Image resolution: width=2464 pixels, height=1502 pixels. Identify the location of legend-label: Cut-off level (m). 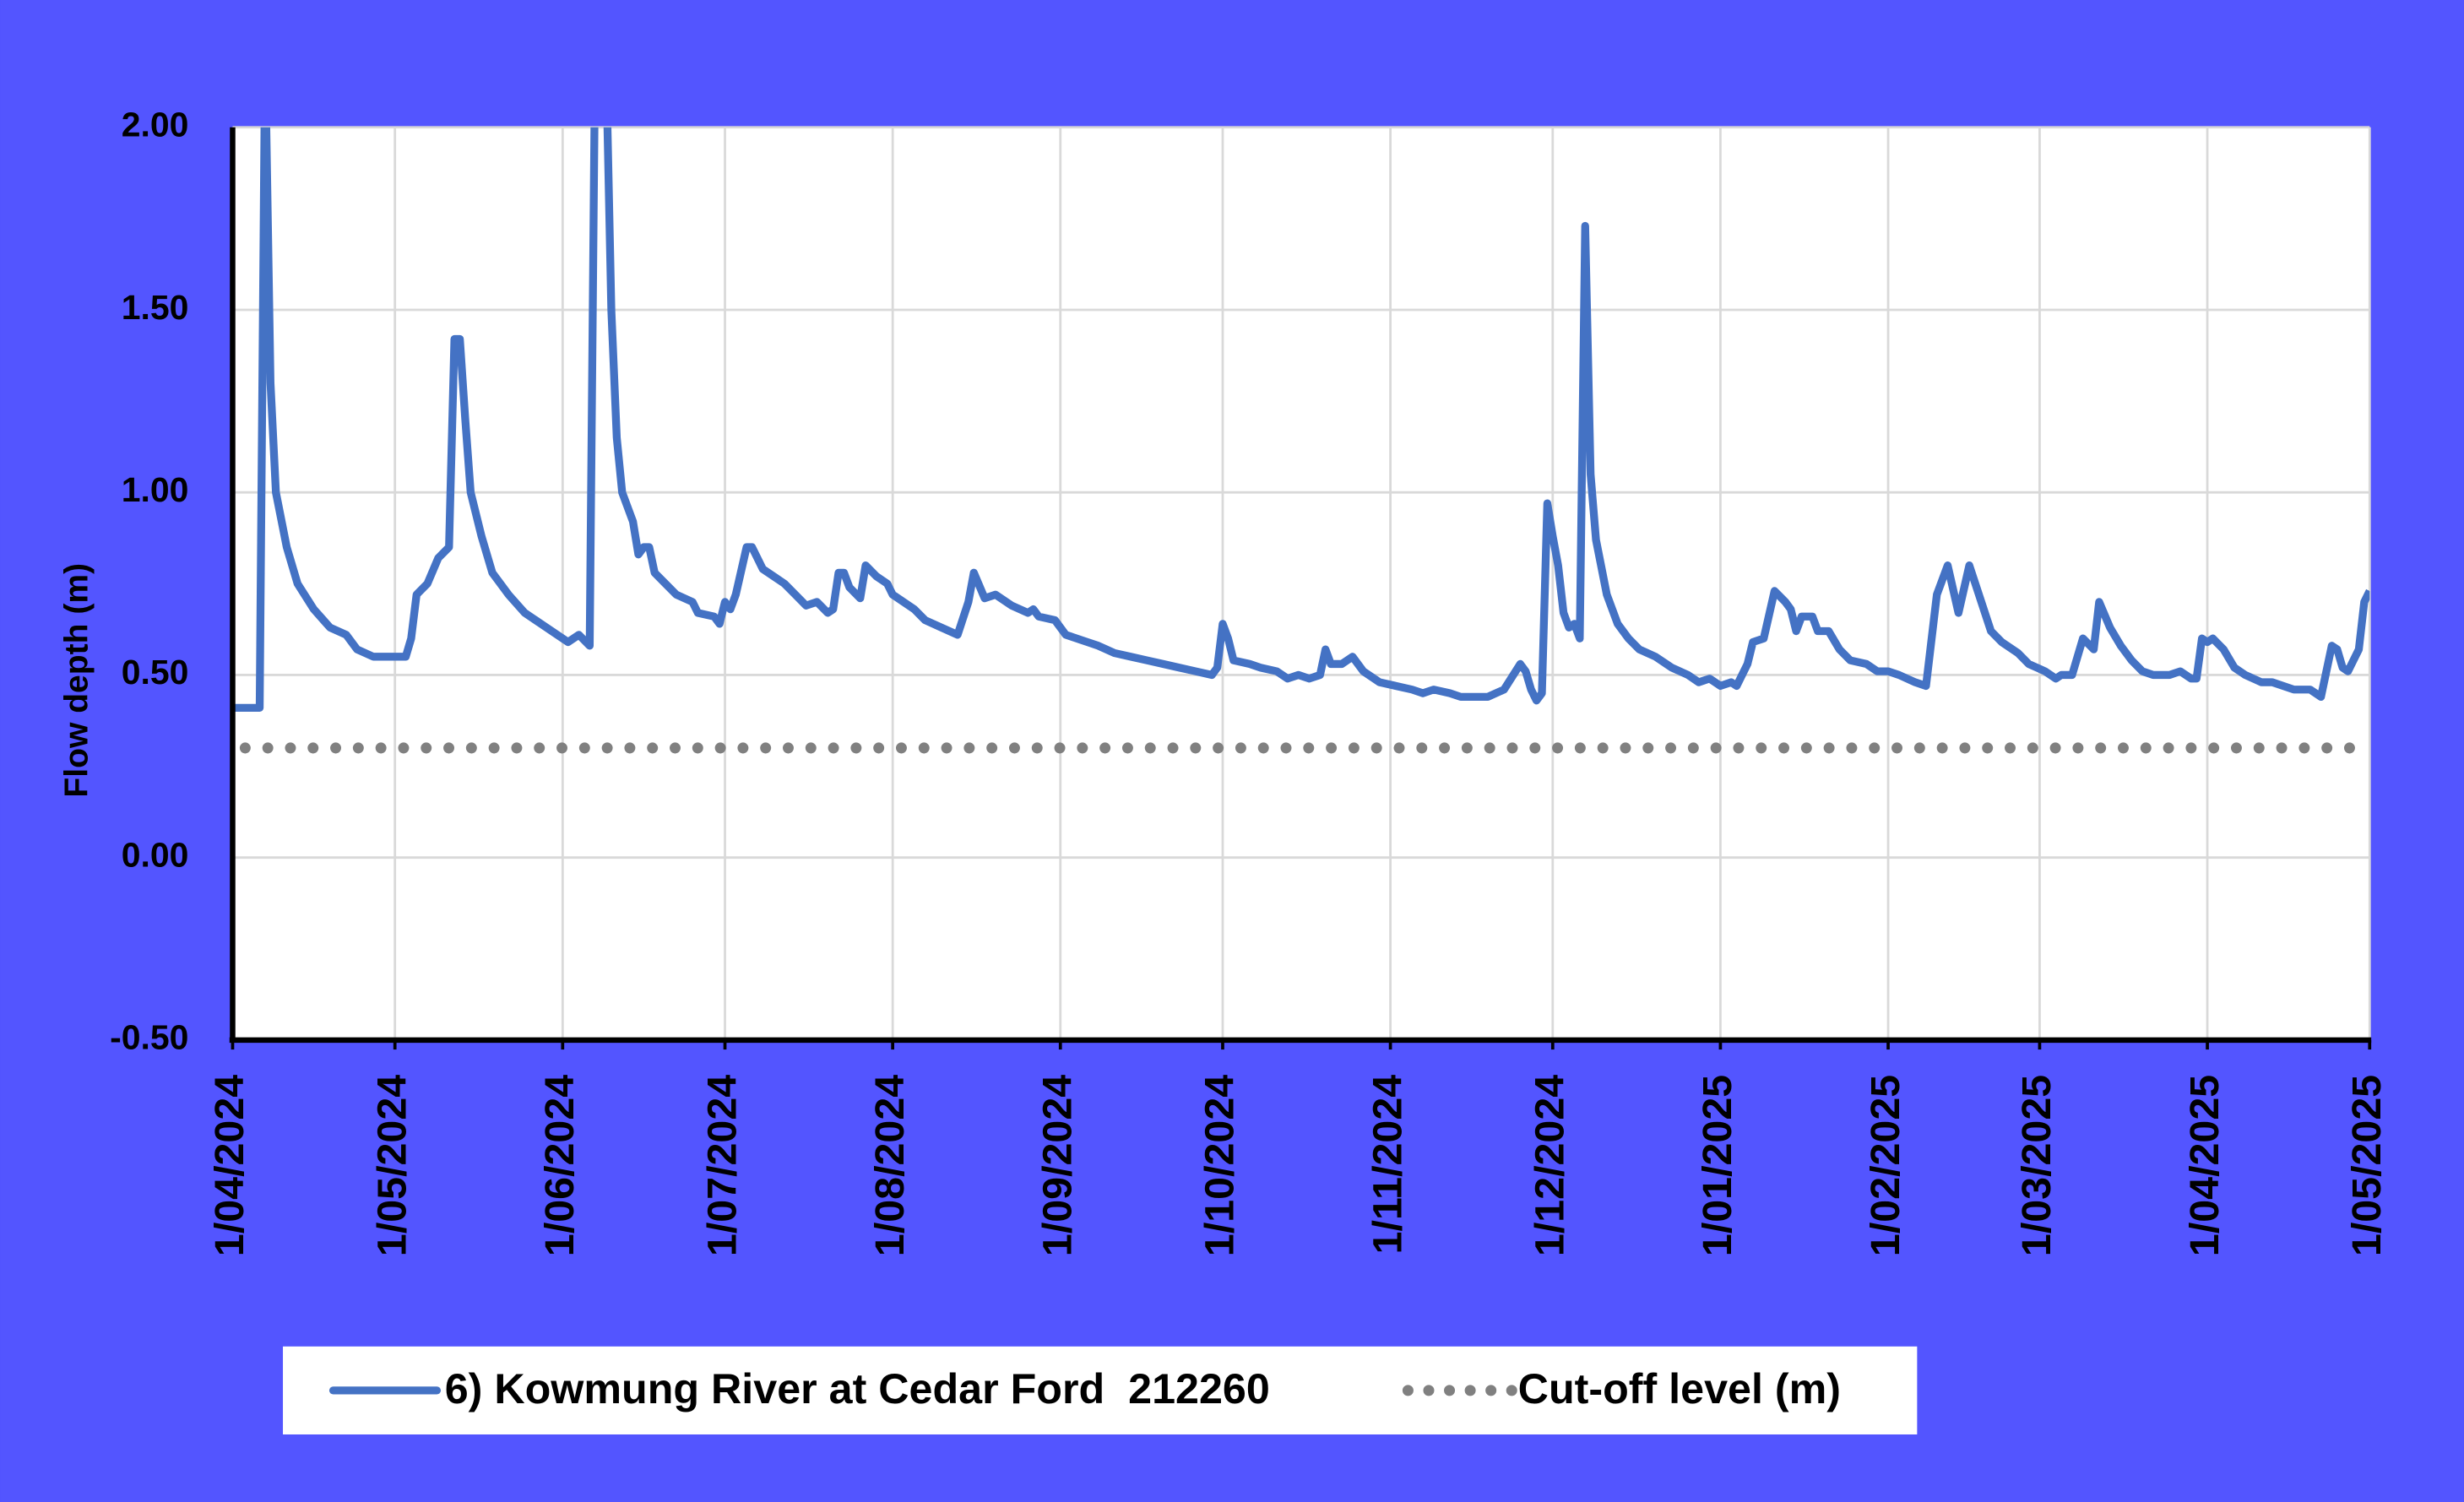
(1679, 1389).